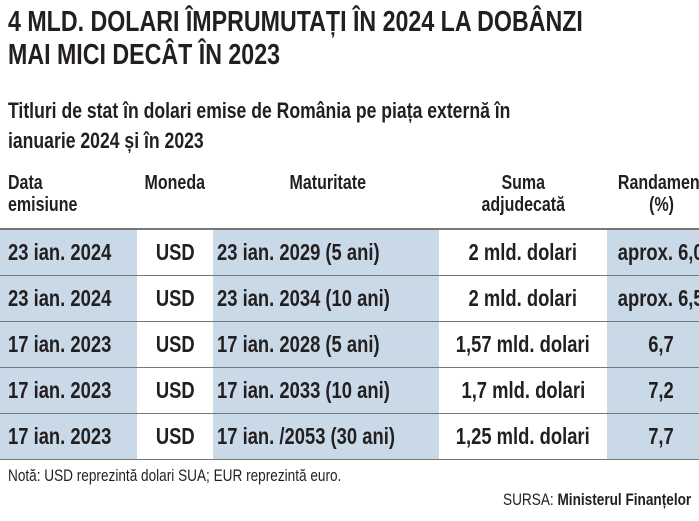  What do you see at coordinates (528, 499) in the screenshot?
I see `source-label: SURSA:` at bounding box center [528, 499].